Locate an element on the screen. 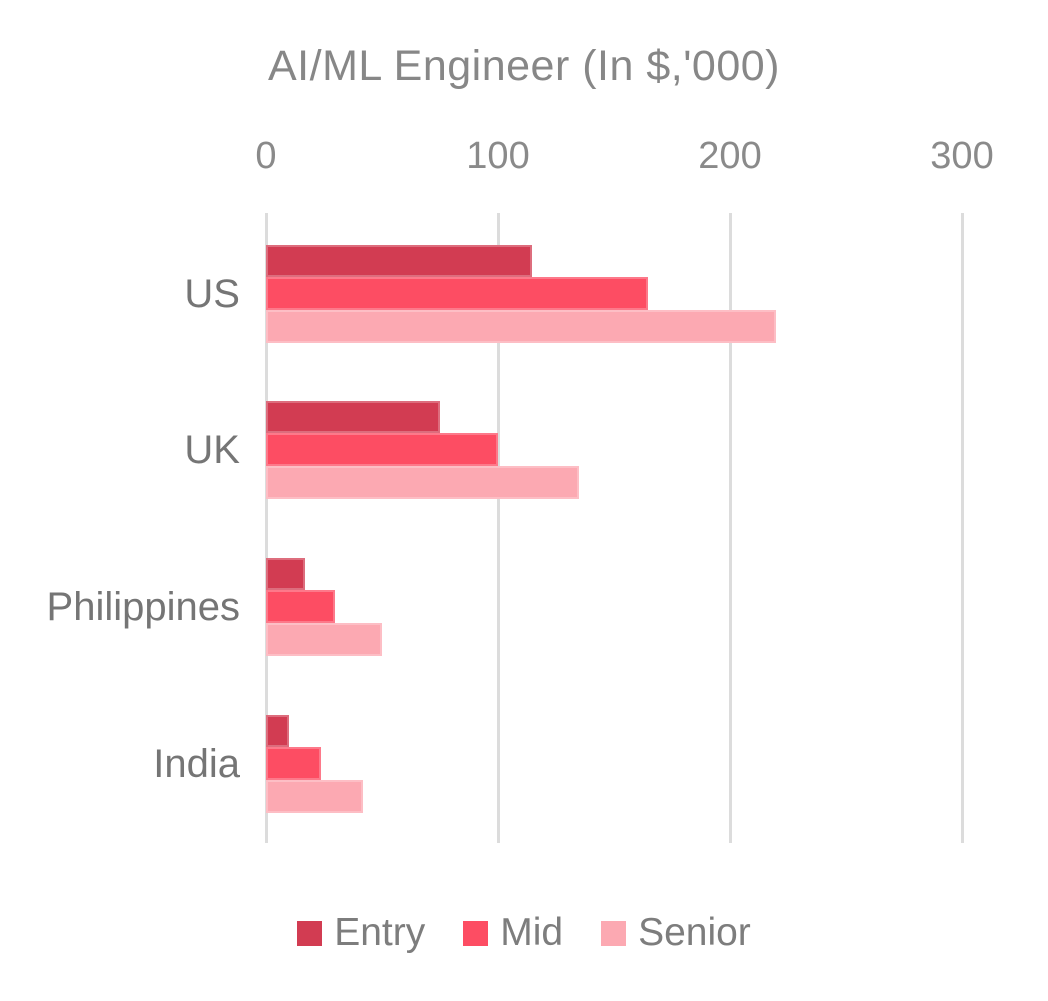 This screenshot has width=1048, height=1001. x-tick-0: 0 is located at coordinates (266, 156).